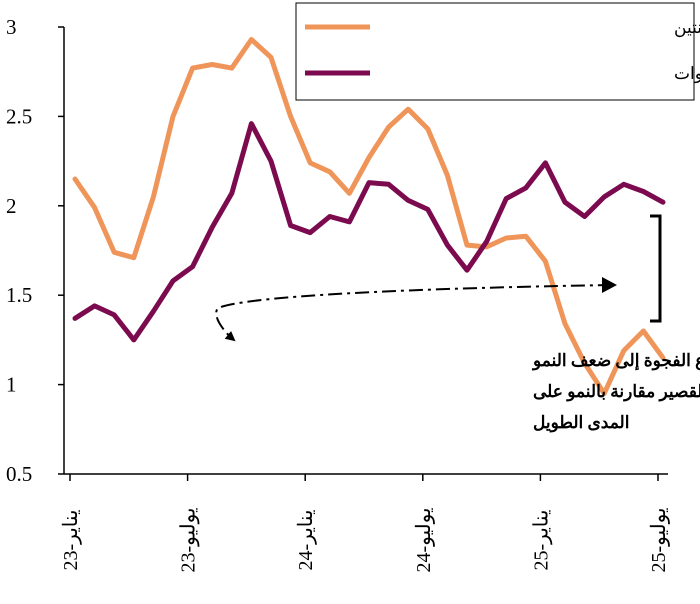  I want to click on annotation-arrow, so click(414, 313).